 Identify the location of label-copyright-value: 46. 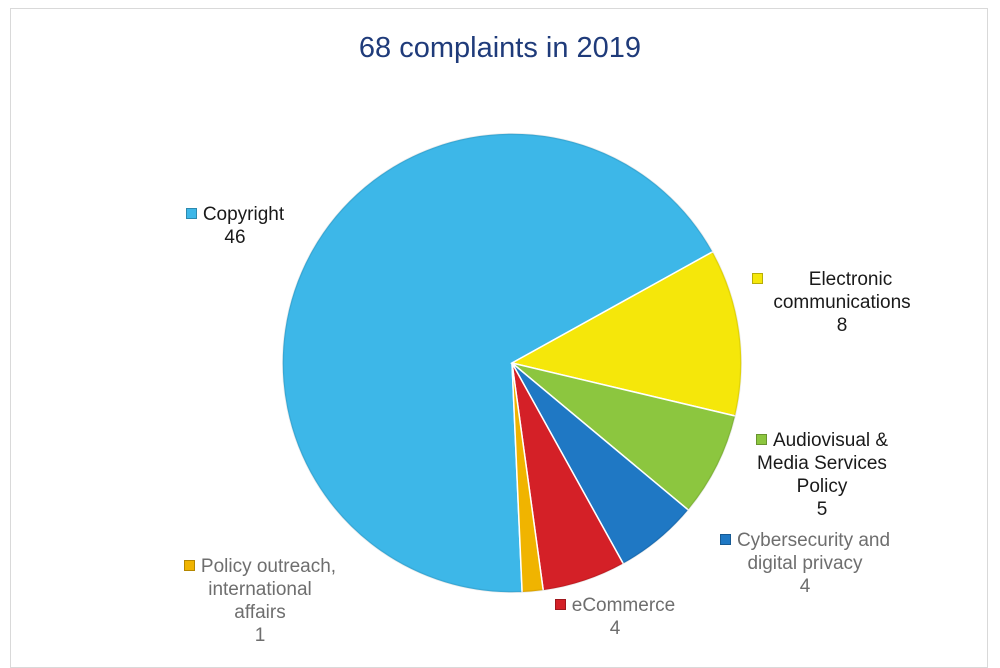
(235, 237).